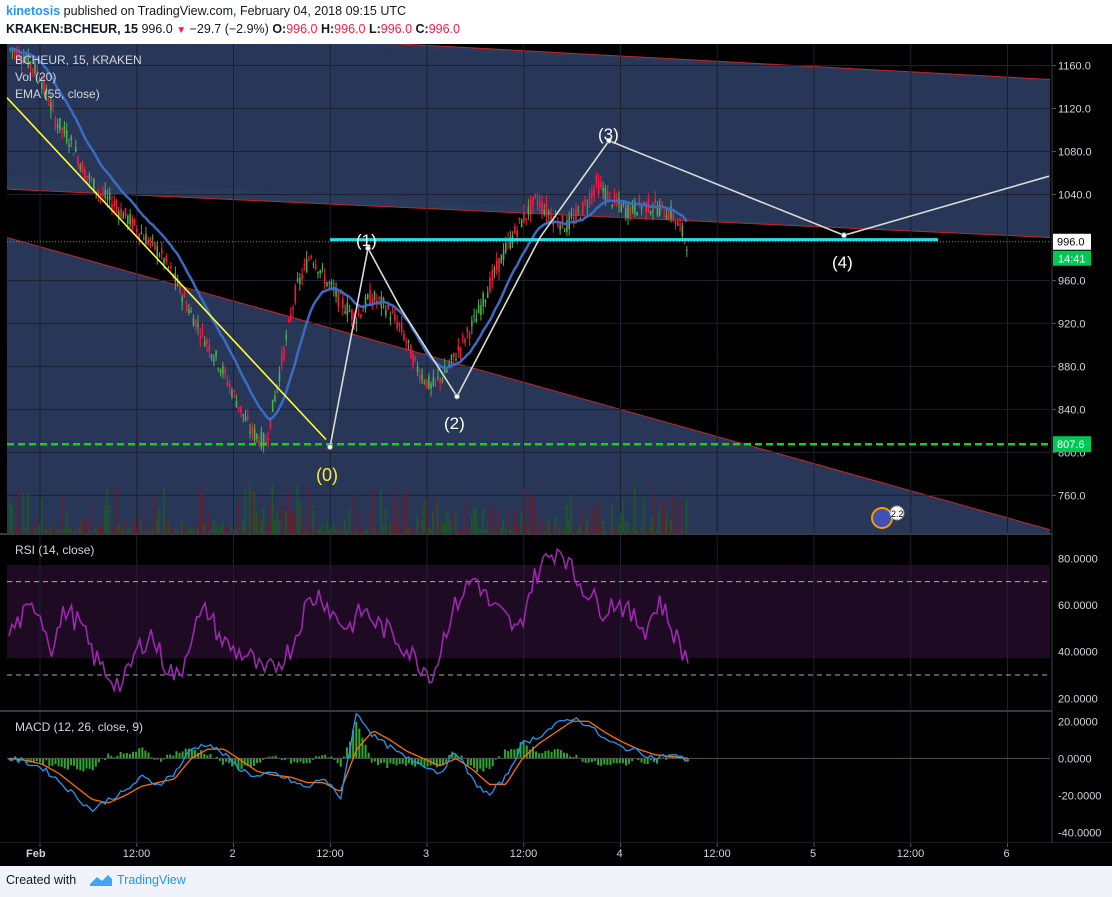 This screenshot has width=1112, height=897. Describe the element at coordinates (41, 880) in the screenshot. I see `created-with-text: Created with` at that location.